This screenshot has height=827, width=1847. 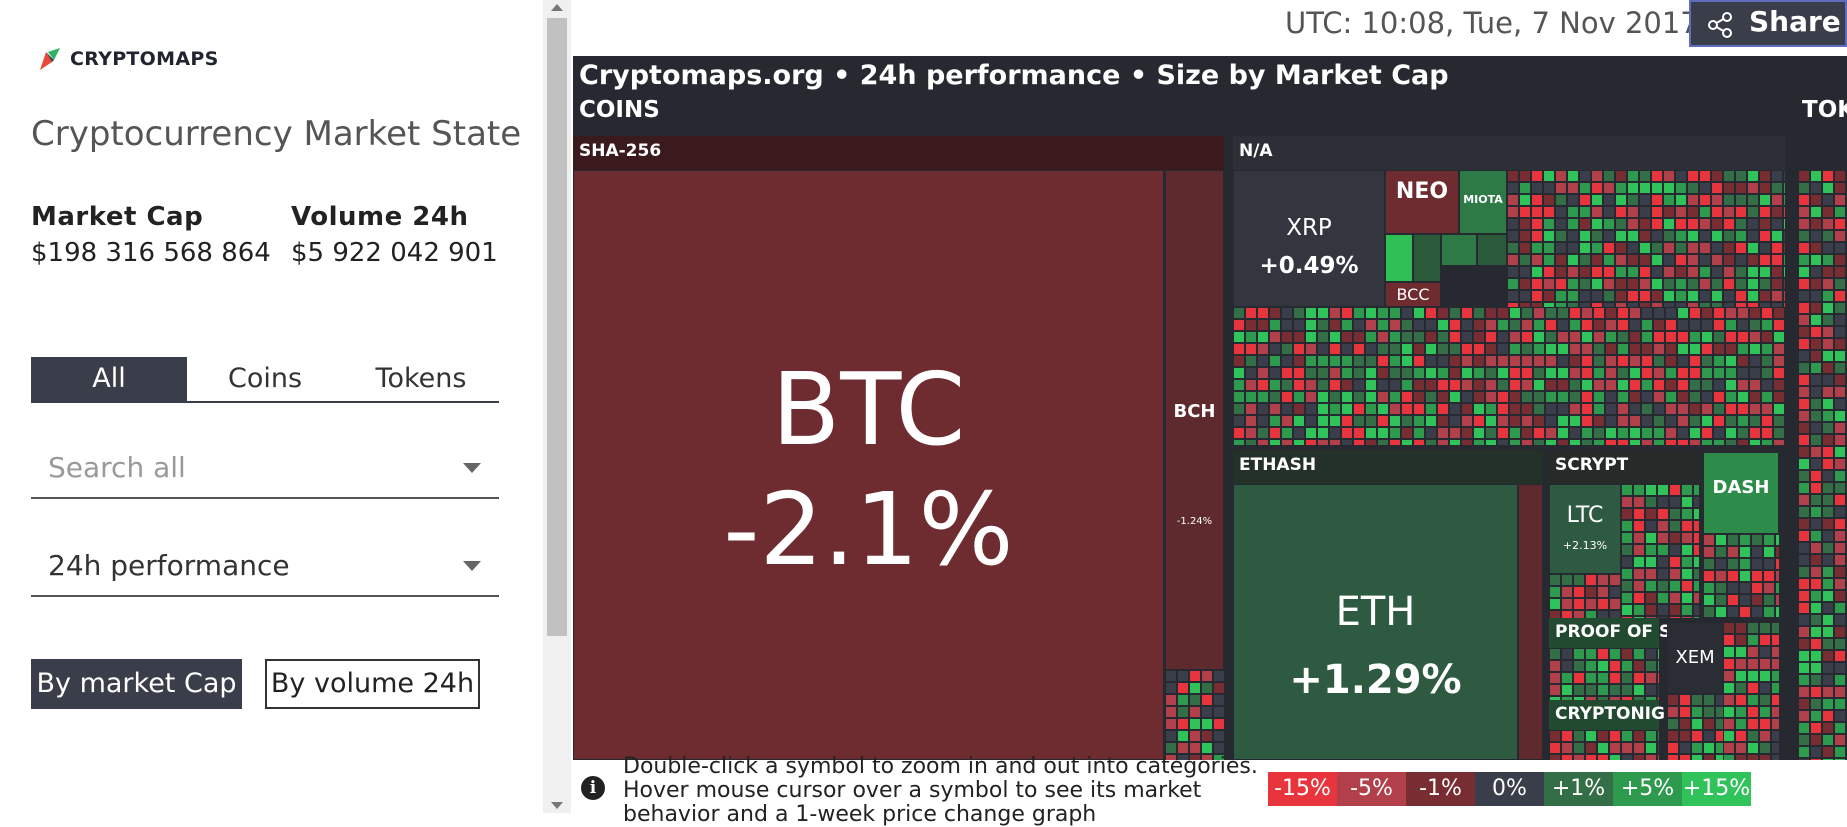 I want to click on tile-ltc: LTC +2.13%, so click(x=1585, y=529).